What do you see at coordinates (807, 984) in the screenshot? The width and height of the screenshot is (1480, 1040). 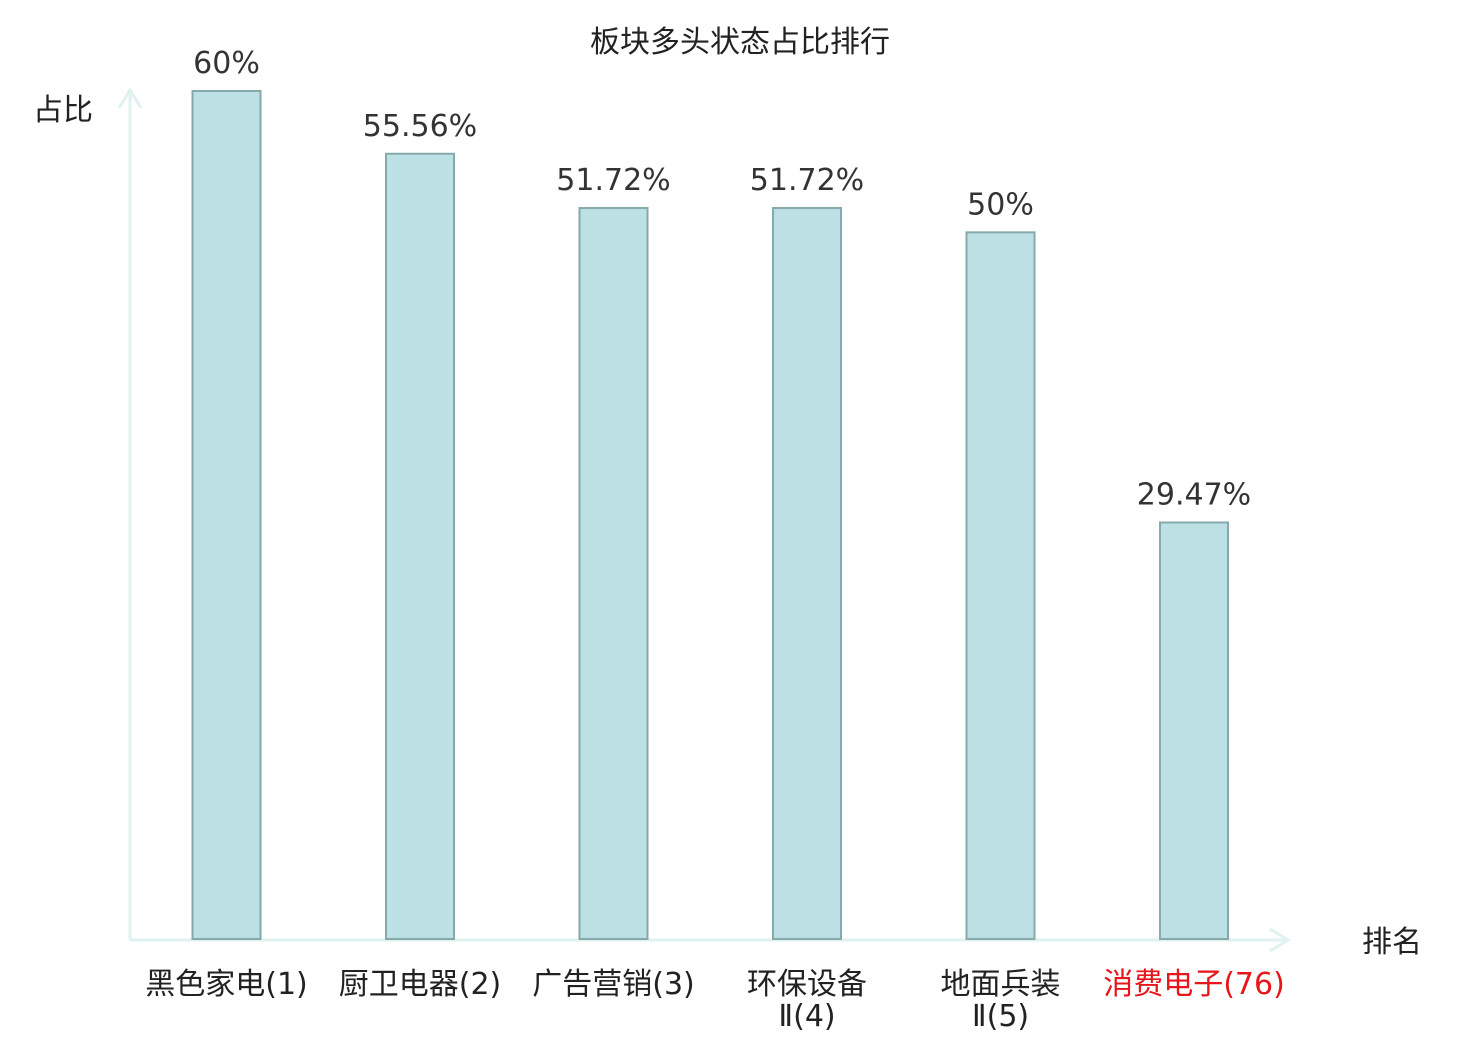 I see `x-tick-label: 环保设备` at bounding box center [807, 984].